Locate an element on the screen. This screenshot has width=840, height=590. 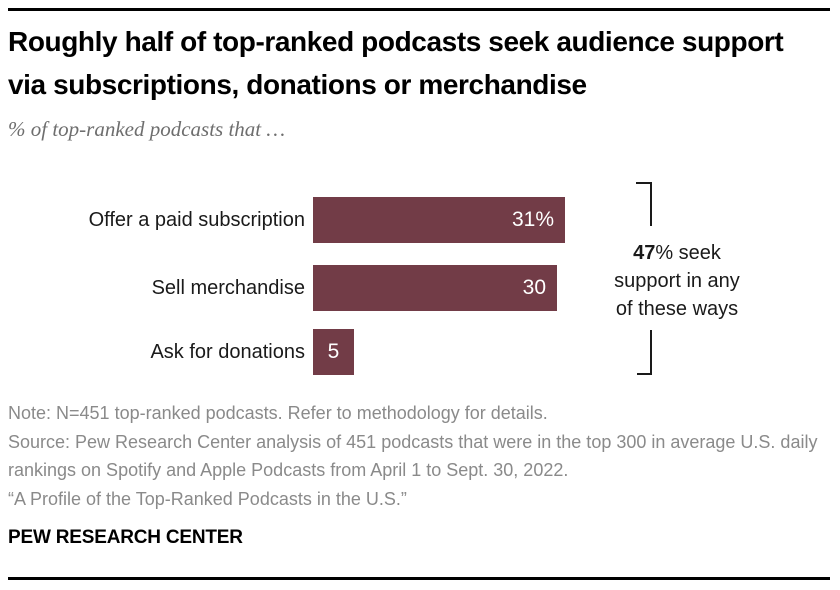
bar-row-sell-merchandise: Sell merchandise 30 is located at coordinates (420, 288).